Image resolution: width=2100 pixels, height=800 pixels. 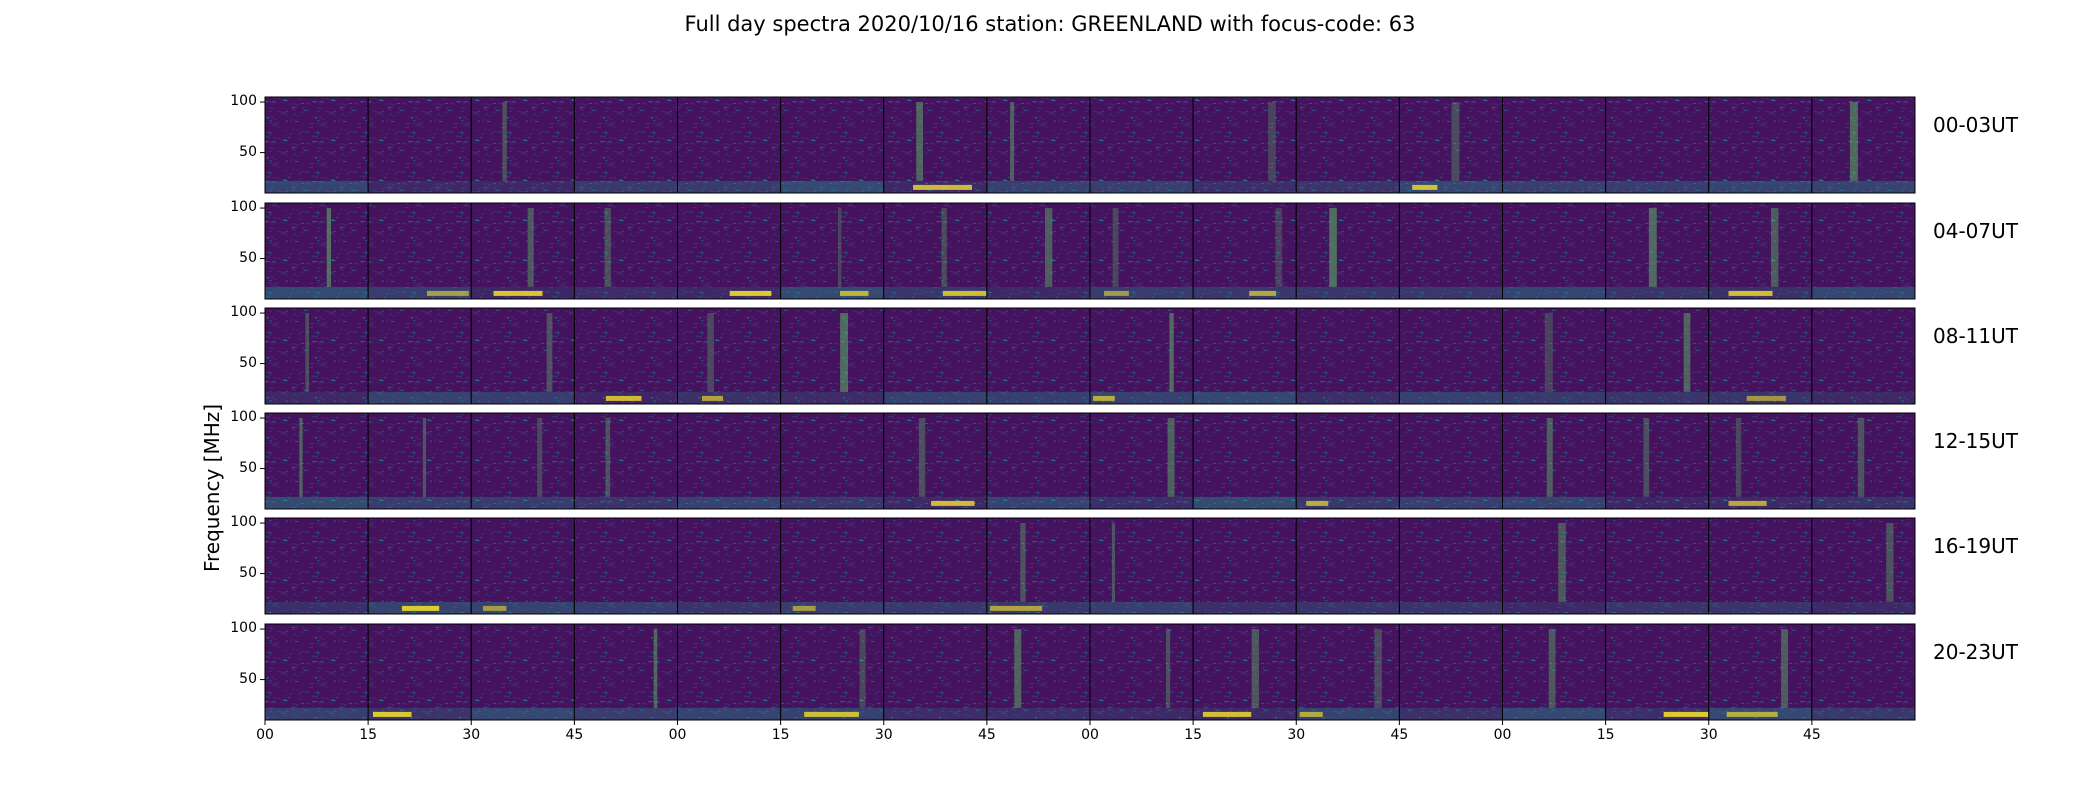 I want to click on row-label: 16-19UT, so click(x=1975, y=546).